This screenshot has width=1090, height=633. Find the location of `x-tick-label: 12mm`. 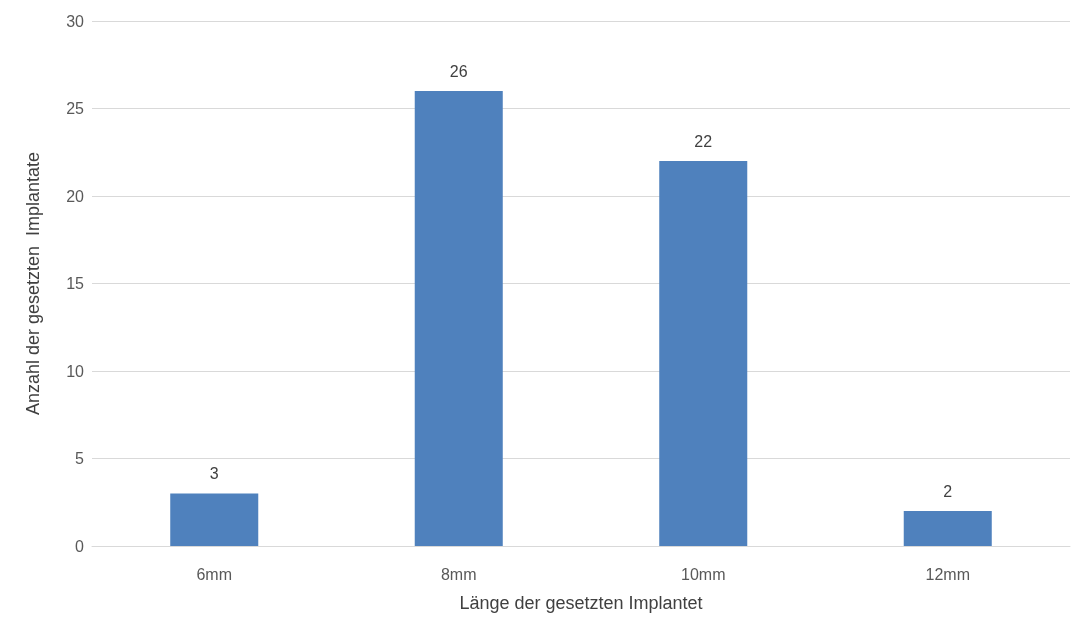

x-tick-label: 12mm is located at coordinates (947, 574).